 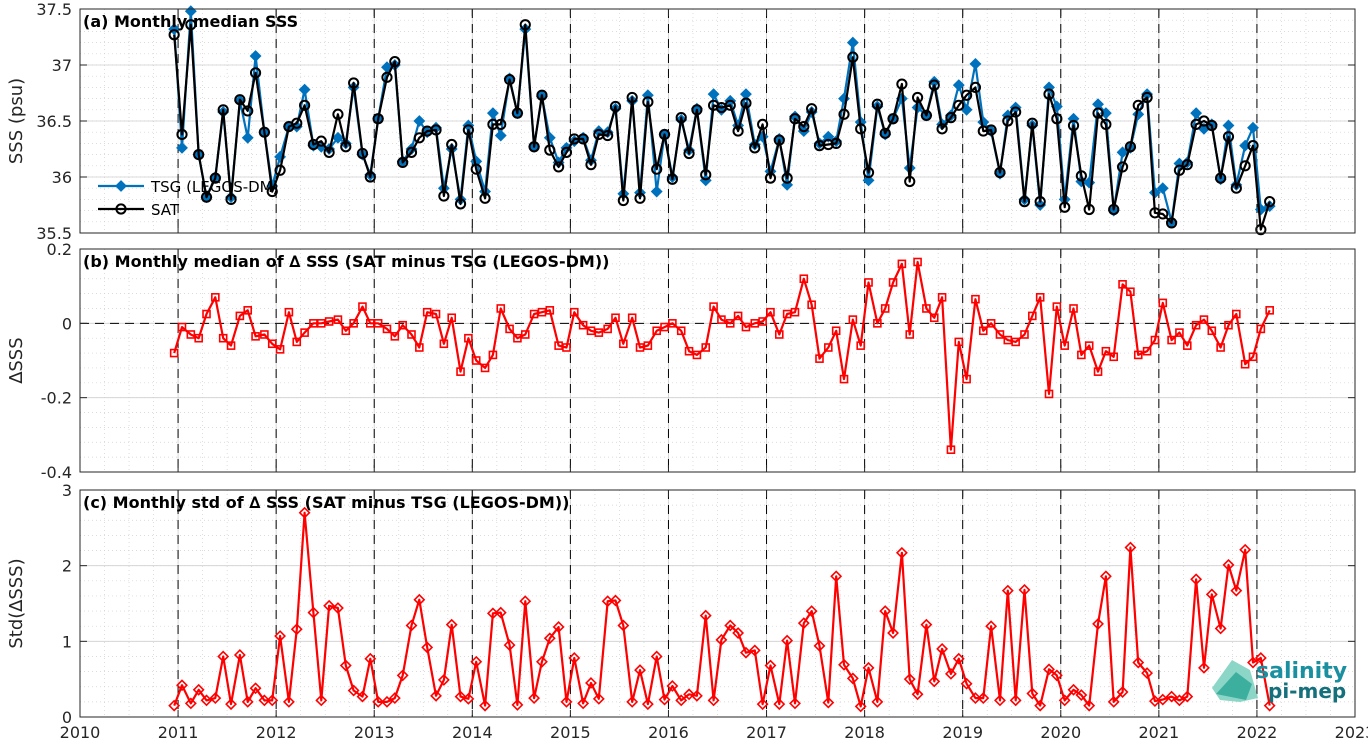 What do you see at coordinates (1351, 732) in the screenshot?
I see `x-tick-label: 2023` at bounding box center [1351, 732].